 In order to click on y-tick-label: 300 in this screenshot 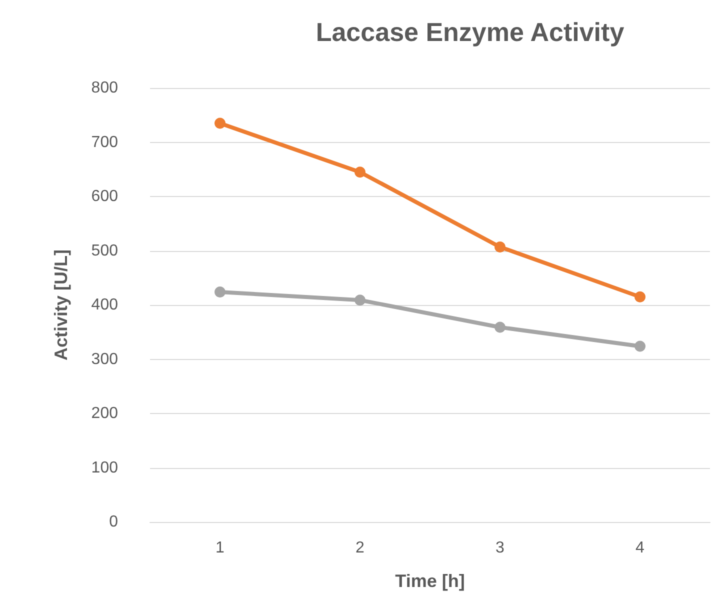, I will do `click(104, 359)`.